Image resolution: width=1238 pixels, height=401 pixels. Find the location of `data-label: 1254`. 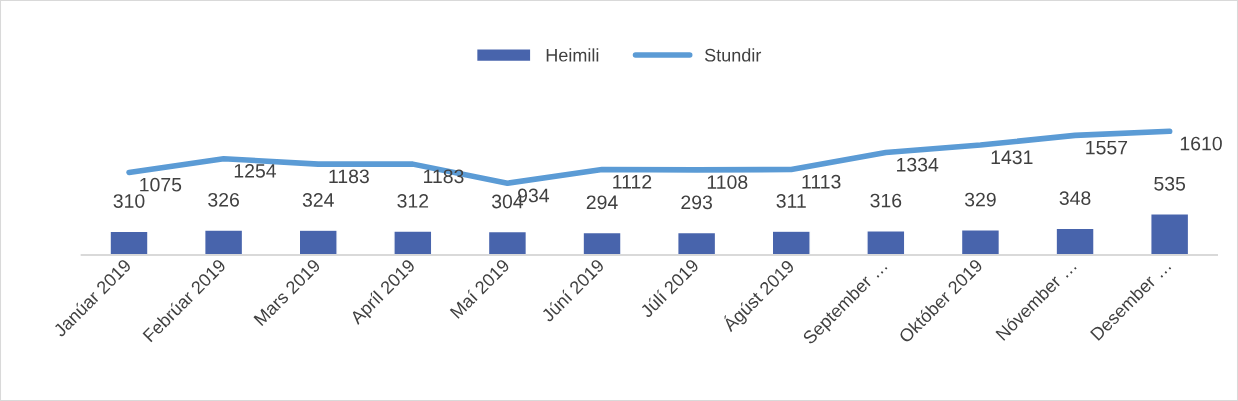

data-label: 1254 is located at coordinates (255, 171).